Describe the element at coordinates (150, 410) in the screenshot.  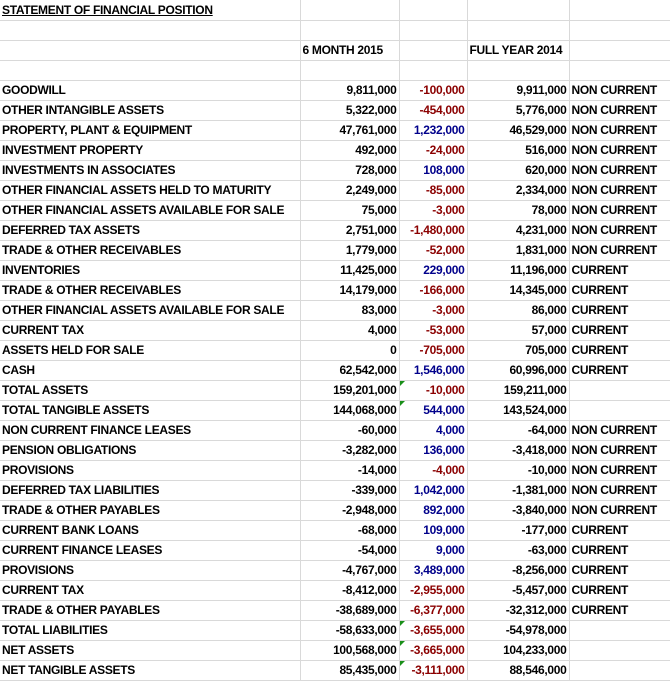
I see `row-label: TOTAL TANGIBLE ASSETS` at that location.